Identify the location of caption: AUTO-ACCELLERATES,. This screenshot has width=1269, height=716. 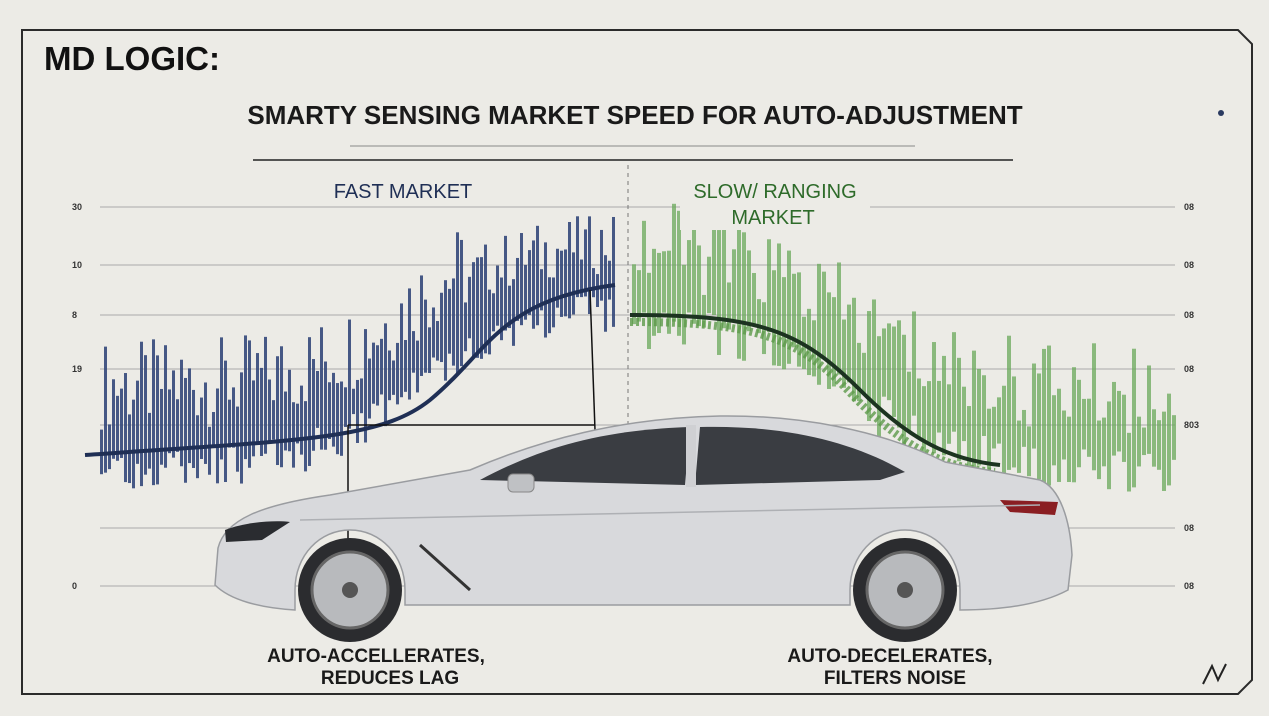
(376, 656).